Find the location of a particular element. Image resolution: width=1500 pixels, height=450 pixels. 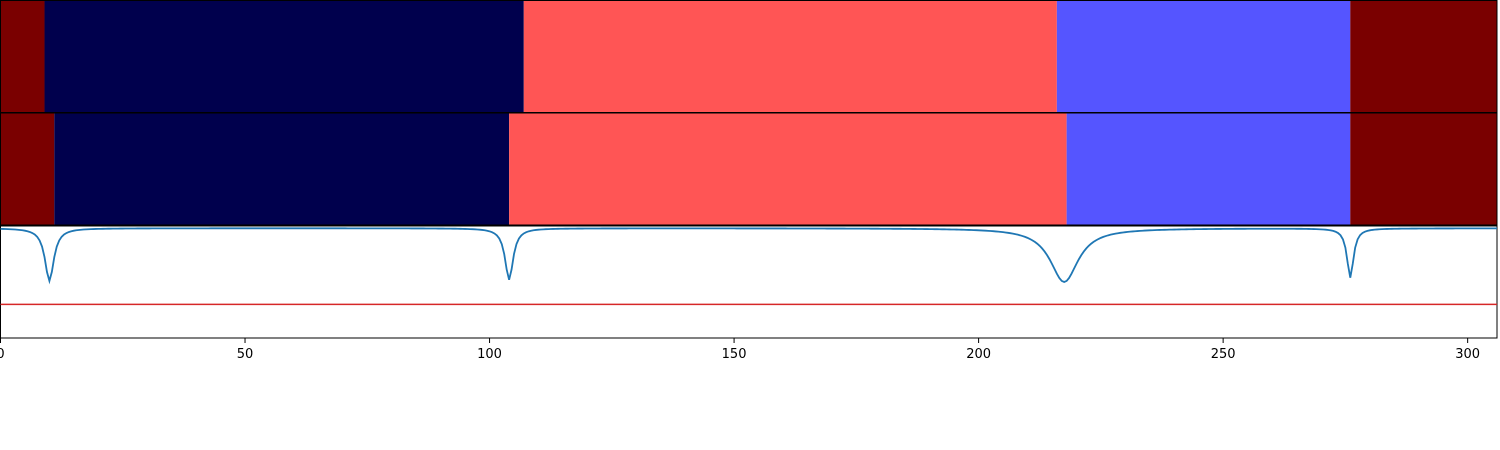

x-tick-label-200: 200 is located at coordinates (978, 354).